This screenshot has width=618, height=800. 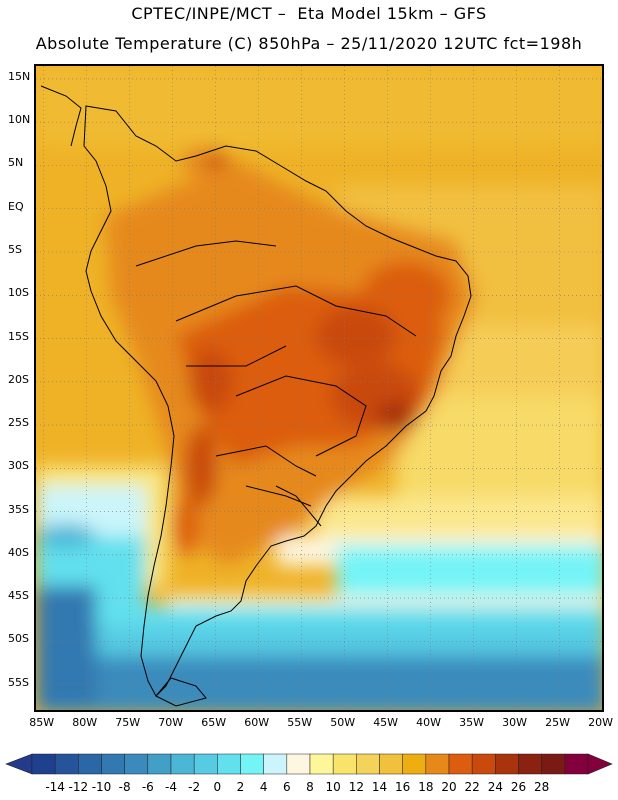 I want to click on lat-tick-label: 10S, so click(x=18, y=293).